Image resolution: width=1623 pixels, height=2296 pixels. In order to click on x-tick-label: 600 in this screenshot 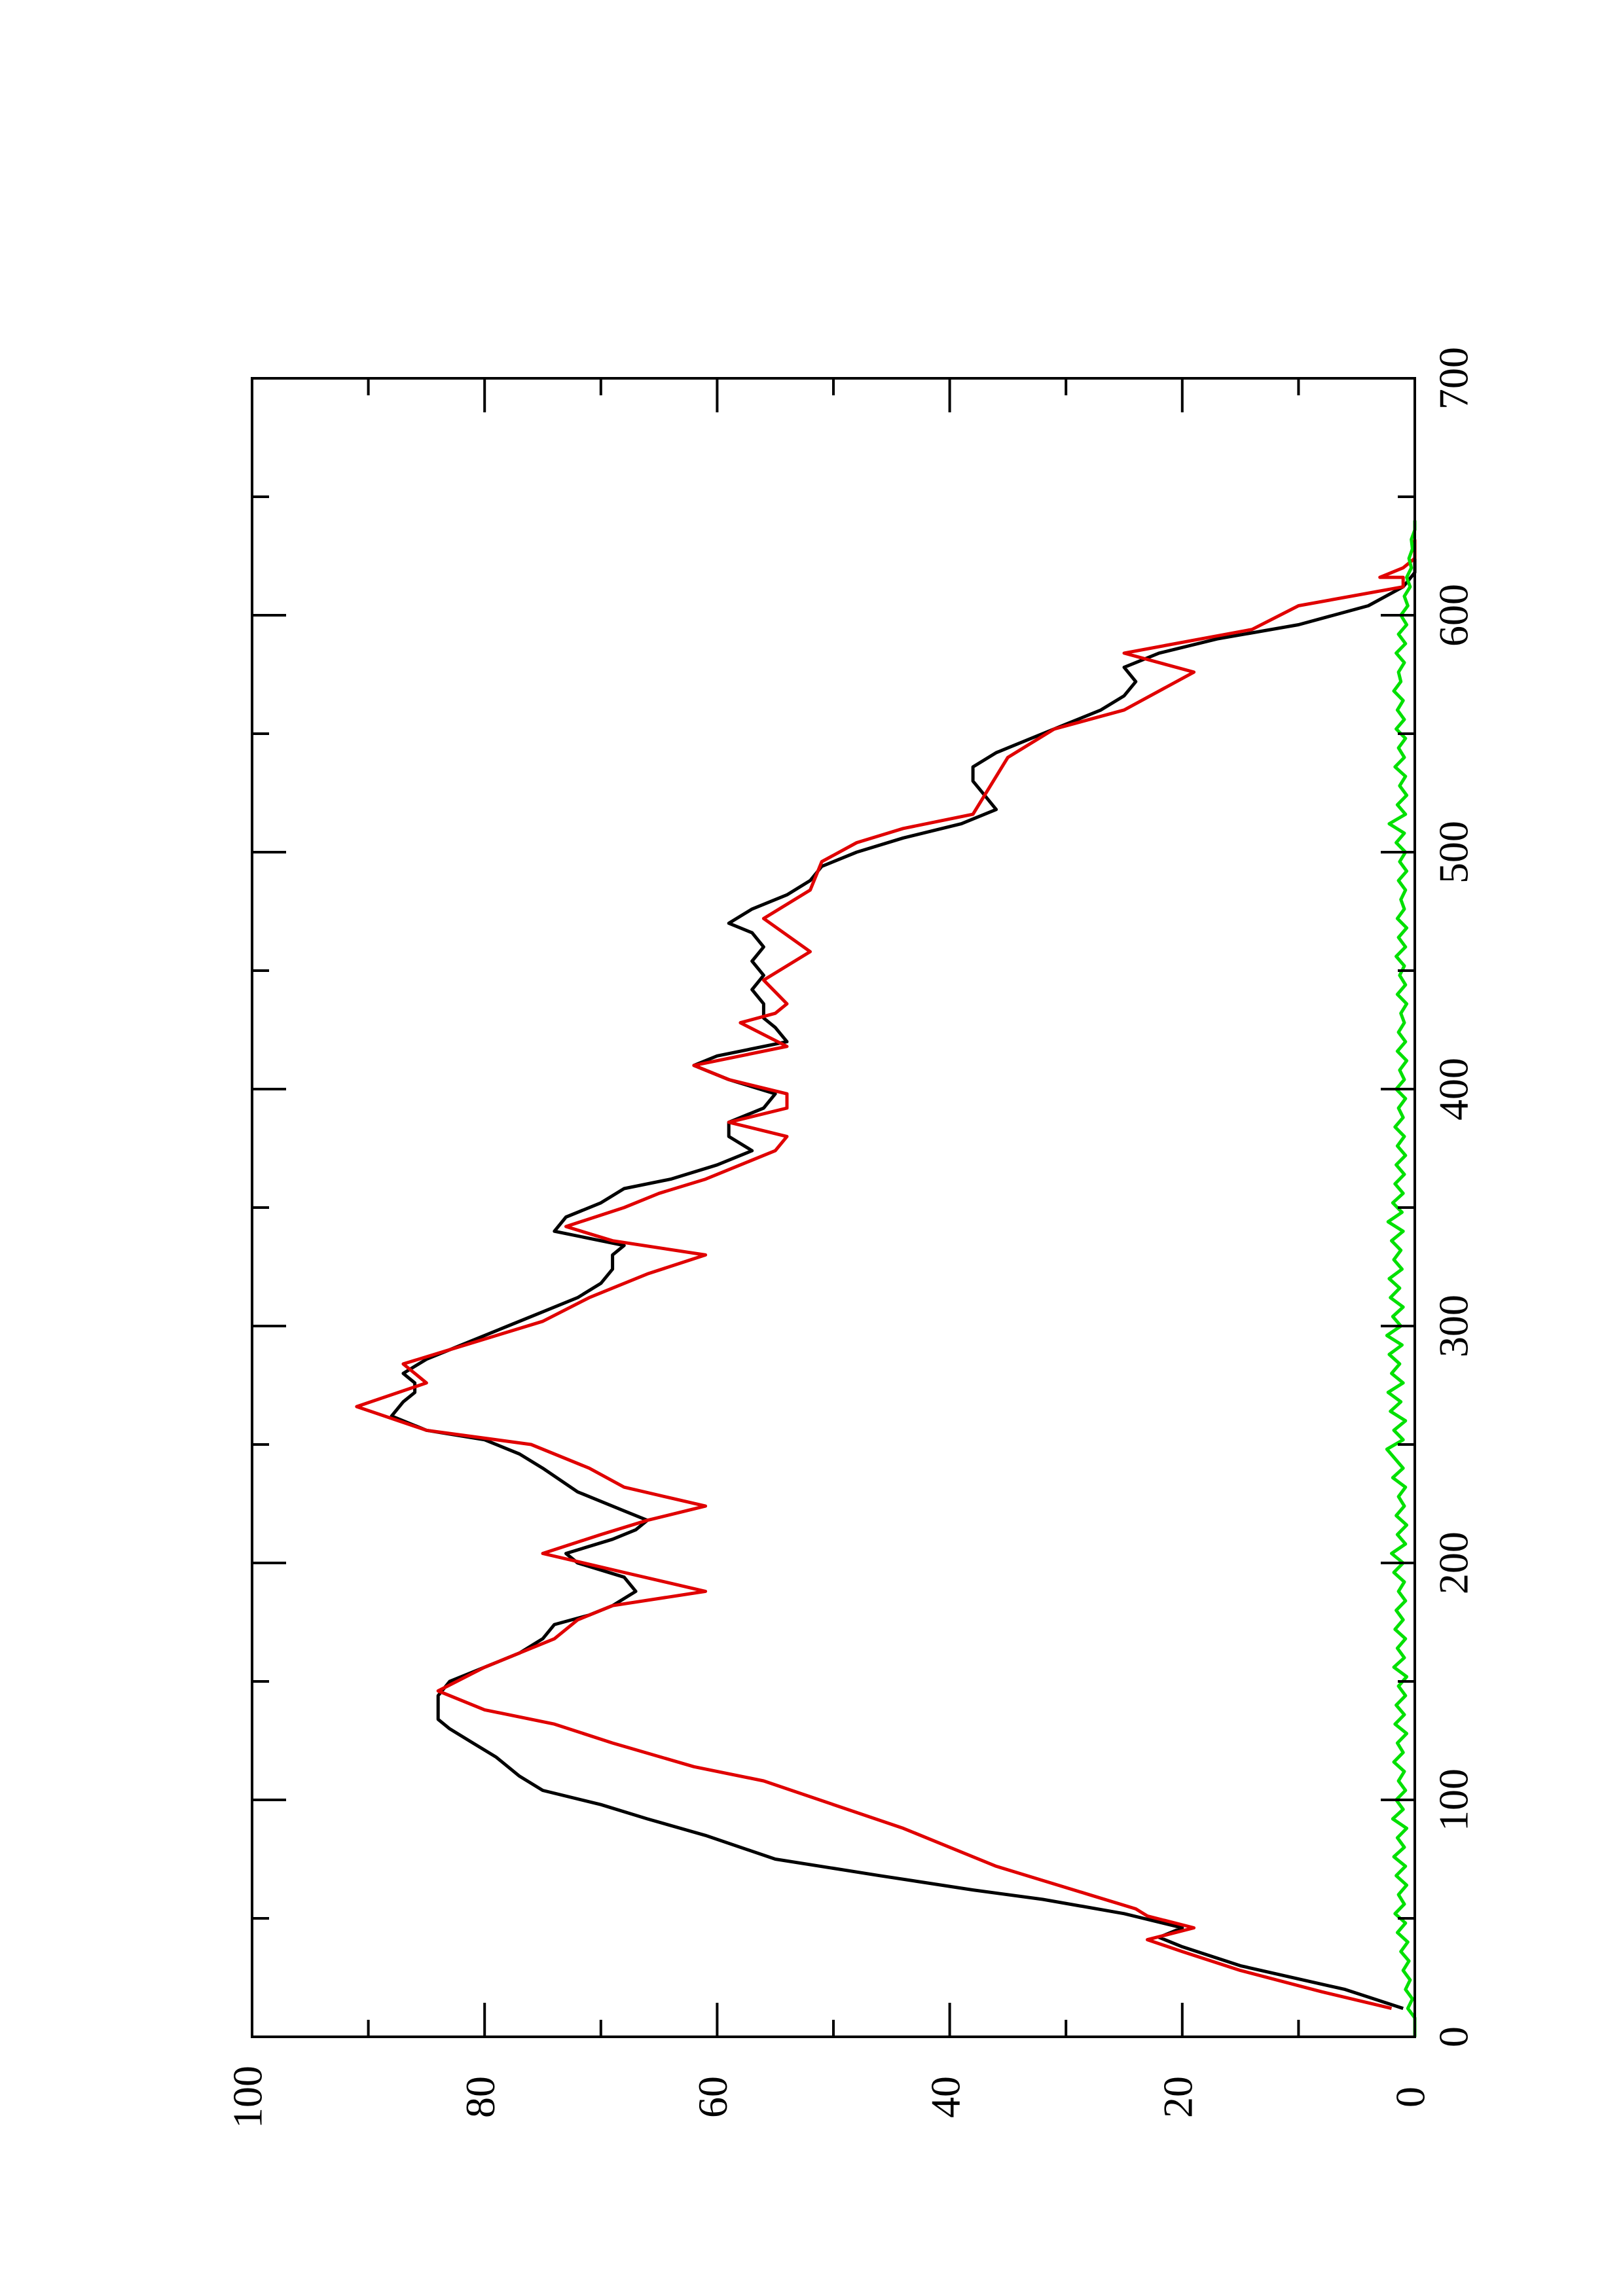, I will do `click(1454, 615)`.